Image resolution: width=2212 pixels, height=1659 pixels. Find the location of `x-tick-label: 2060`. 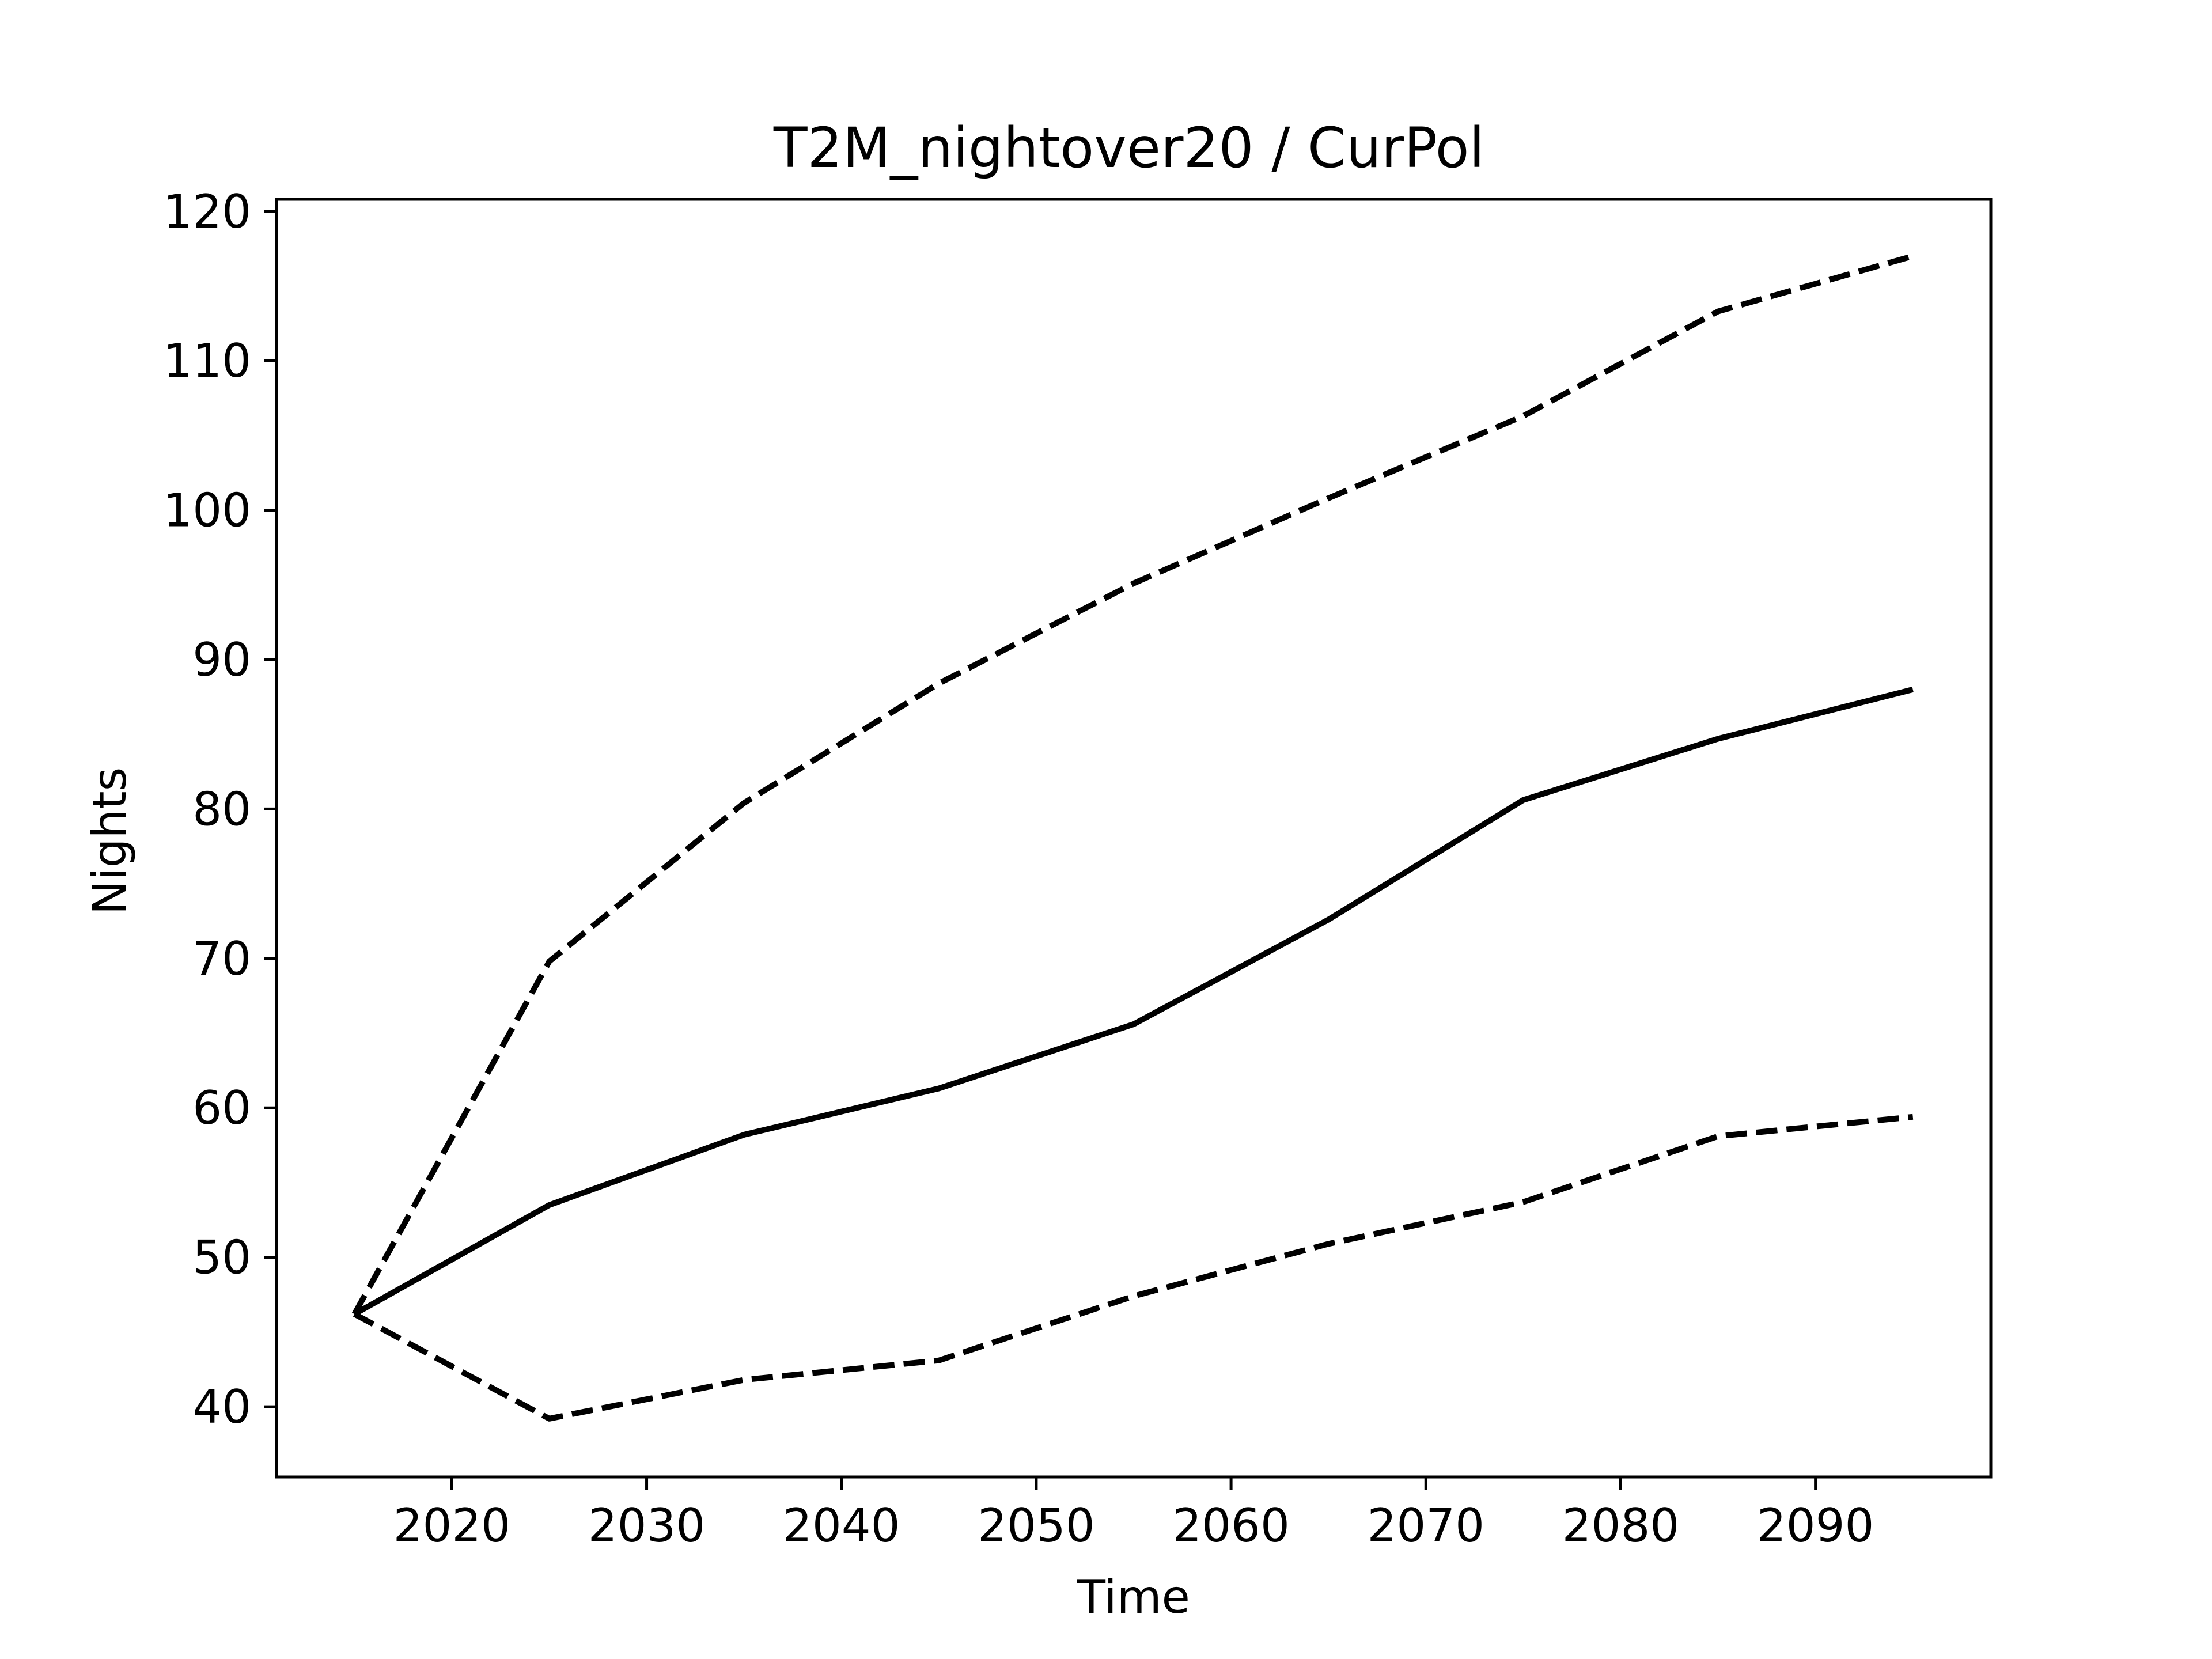

x-tick-label: 2060 is located at coordinates (1231, 1525).